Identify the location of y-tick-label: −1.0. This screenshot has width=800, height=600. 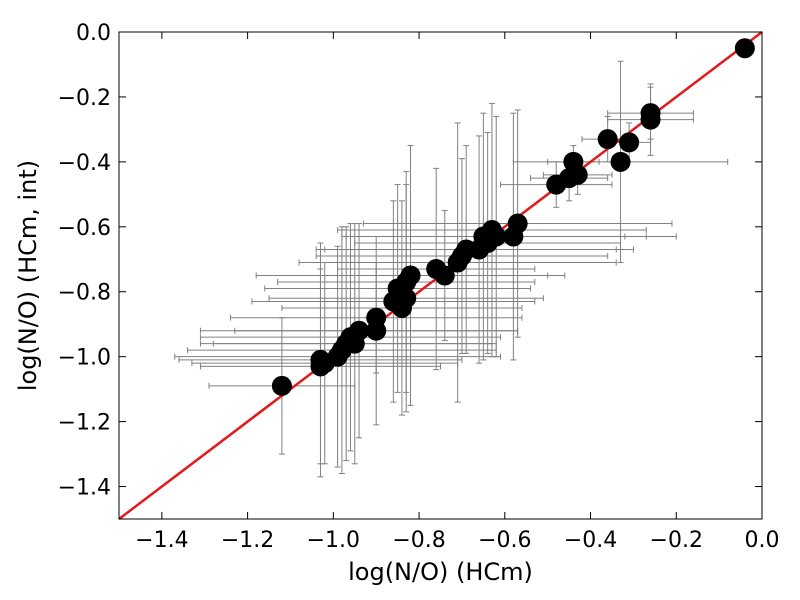
(84, 358).